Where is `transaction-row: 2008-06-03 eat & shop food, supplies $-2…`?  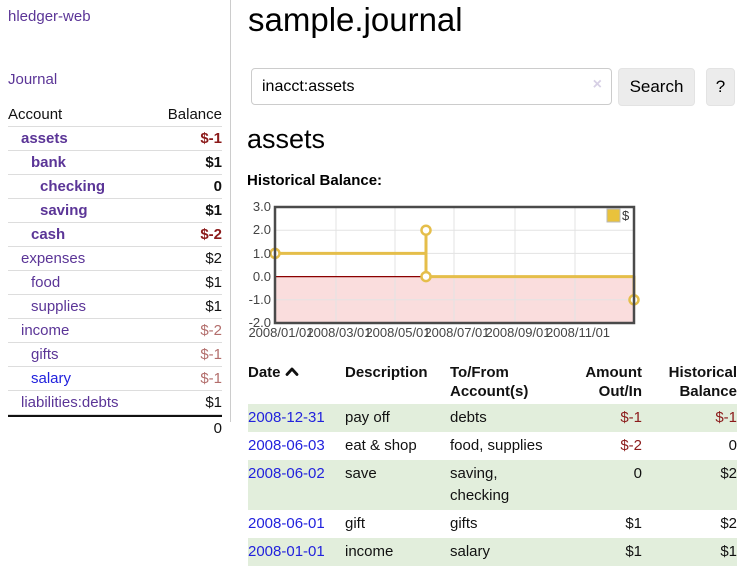 transaction-row: 2008-06-03 eat & shop food, supplies $-2… is located at coordinates (492, 446).